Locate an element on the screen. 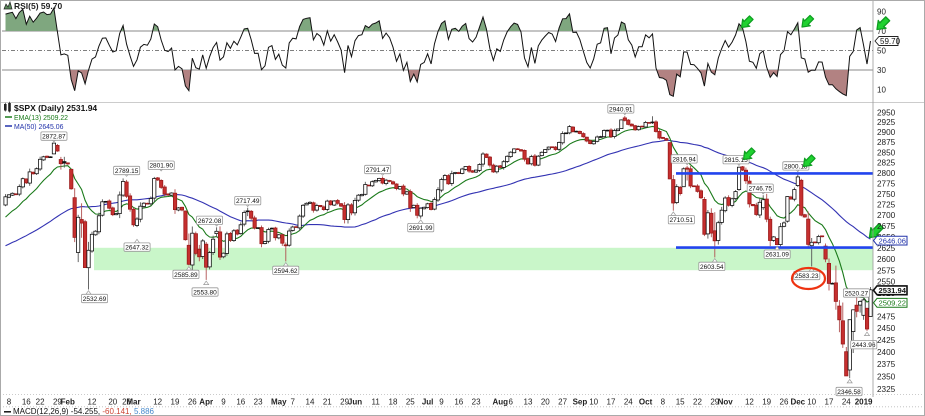 The height and width of the screenshot is (416, 925). svg-text: 59.70 is located at coordinates (890, 41).